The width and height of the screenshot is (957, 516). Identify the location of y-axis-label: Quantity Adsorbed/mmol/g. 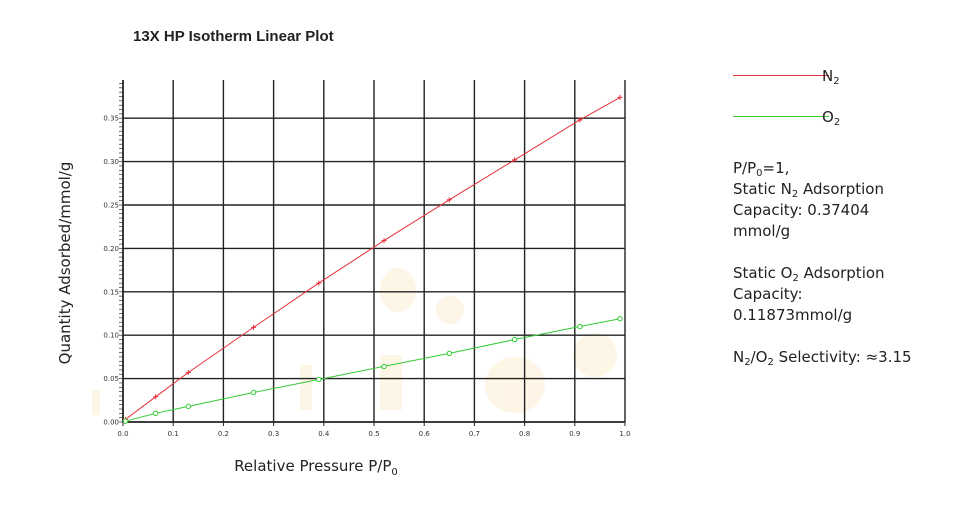
(65, 263).